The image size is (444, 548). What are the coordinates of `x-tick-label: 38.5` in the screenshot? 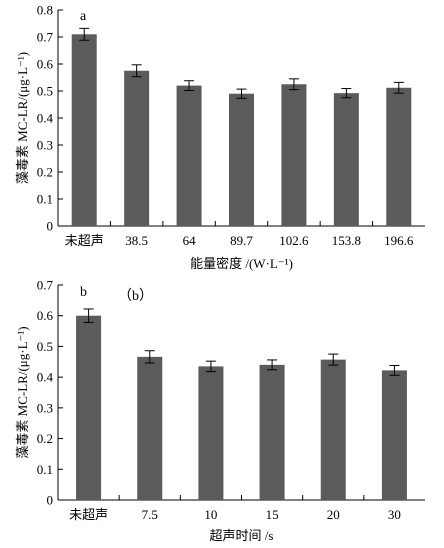 It's located at (136, 240).